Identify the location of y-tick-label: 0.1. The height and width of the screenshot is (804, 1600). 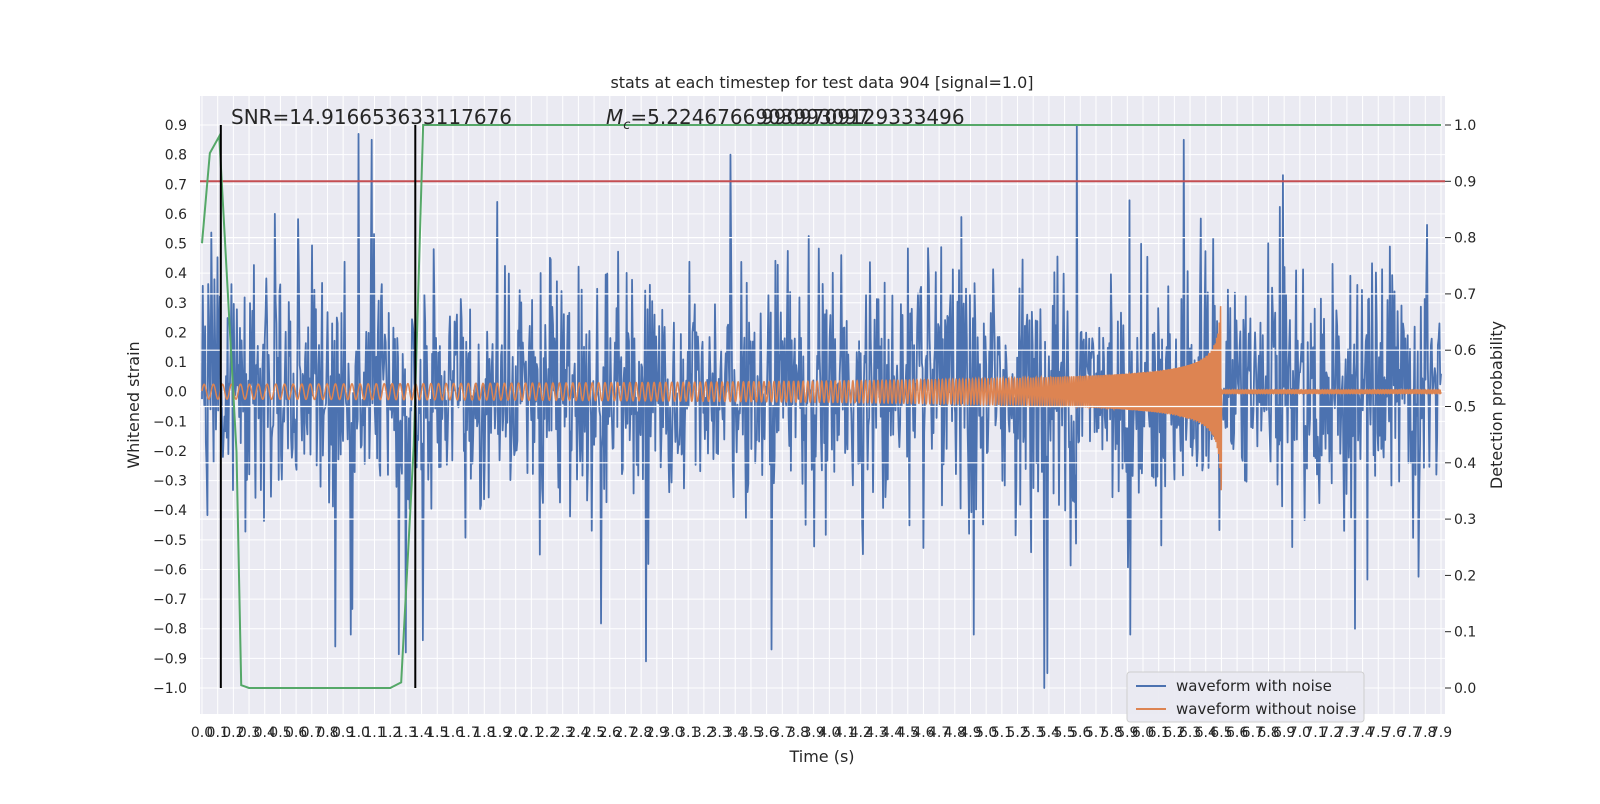
(176, 363).